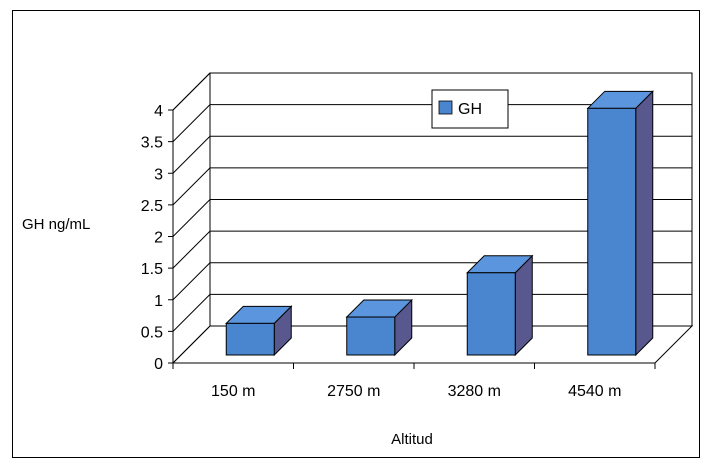  Describe the element at coordinates (233, 391) in the screenshot. I see `x-tick-label: 150 m` at that location.